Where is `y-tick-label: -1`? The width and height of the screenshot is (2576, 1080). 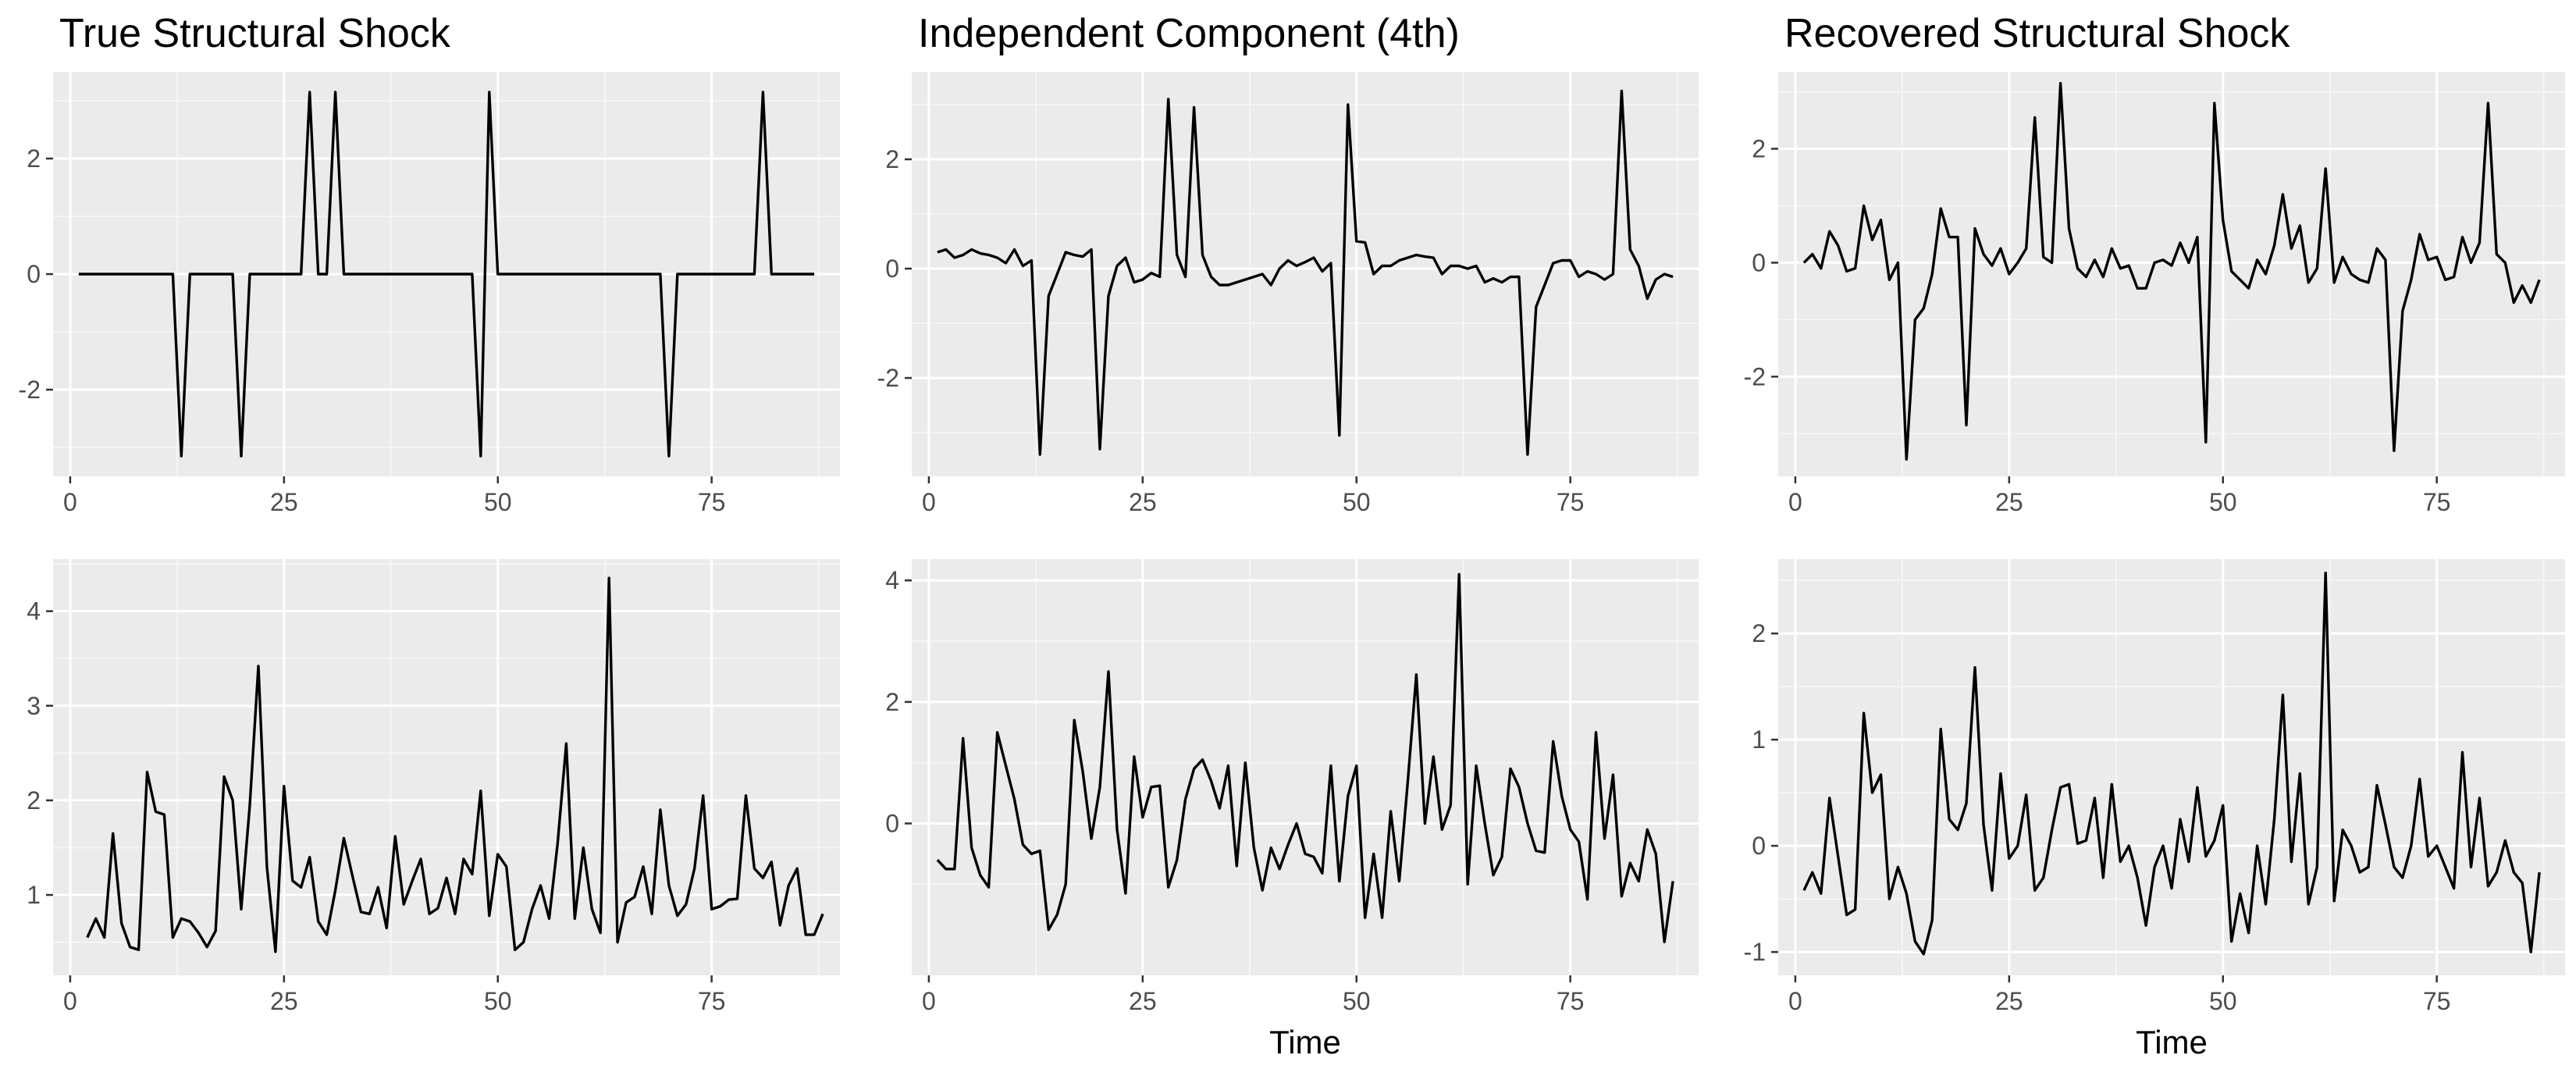
y-tick-label: -1 is located at coordinates (1755, 952).